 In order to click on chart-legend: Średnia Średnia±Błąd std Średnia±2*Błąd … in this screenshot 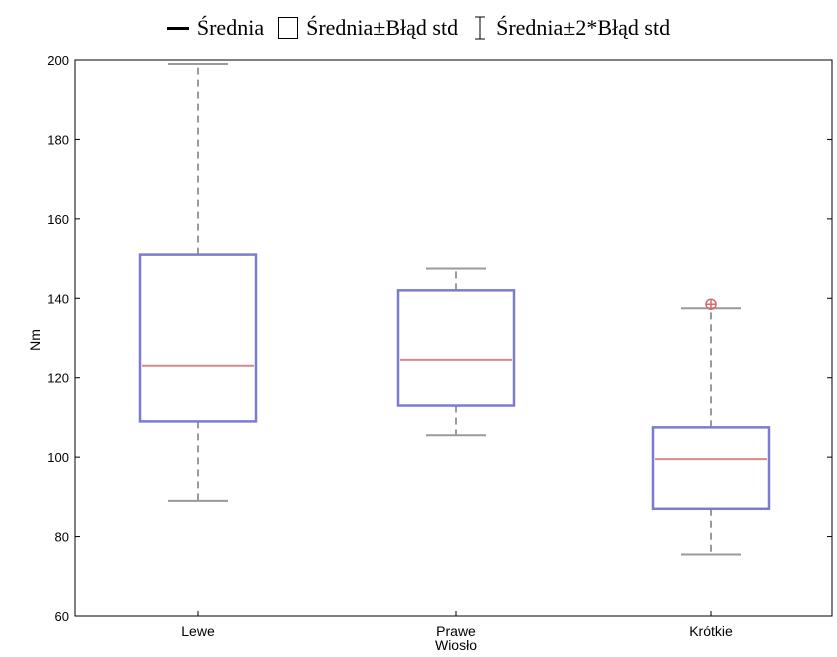, I will do `click(418, 28)`.